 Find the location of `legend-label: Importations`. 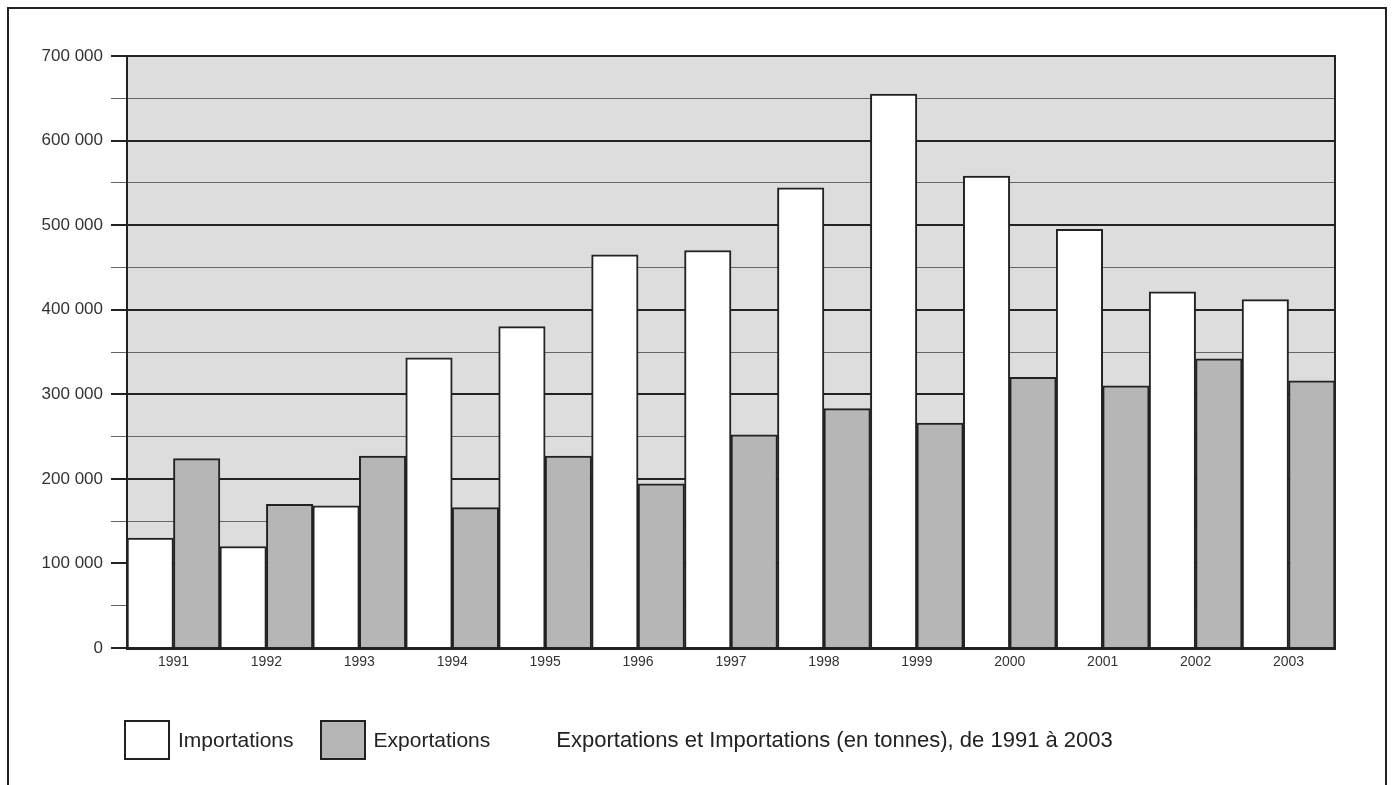

legend-label: Importations is located at coordinates (236, 740).